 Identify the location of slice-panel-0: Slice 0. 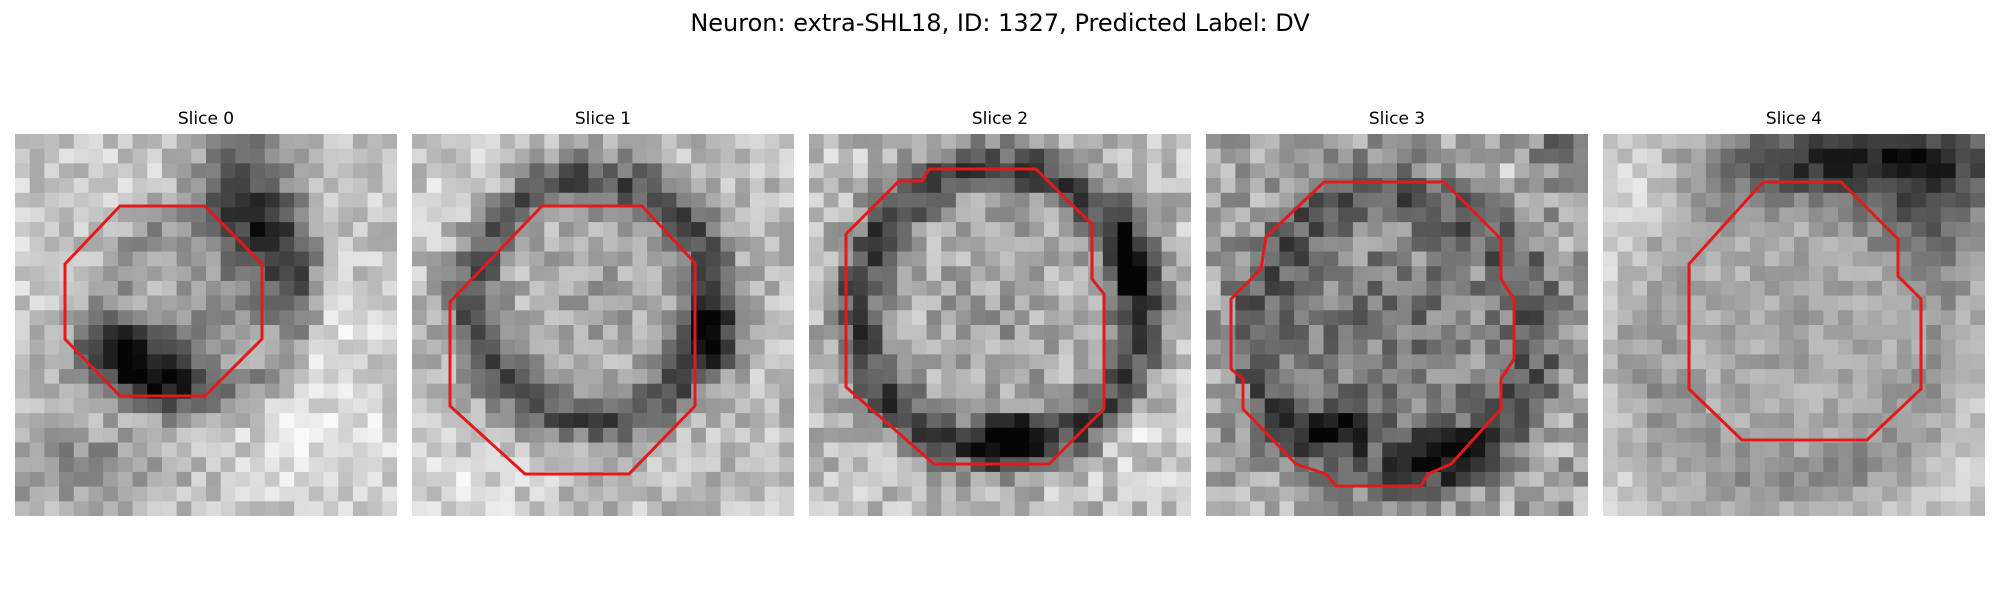
(206, 312).